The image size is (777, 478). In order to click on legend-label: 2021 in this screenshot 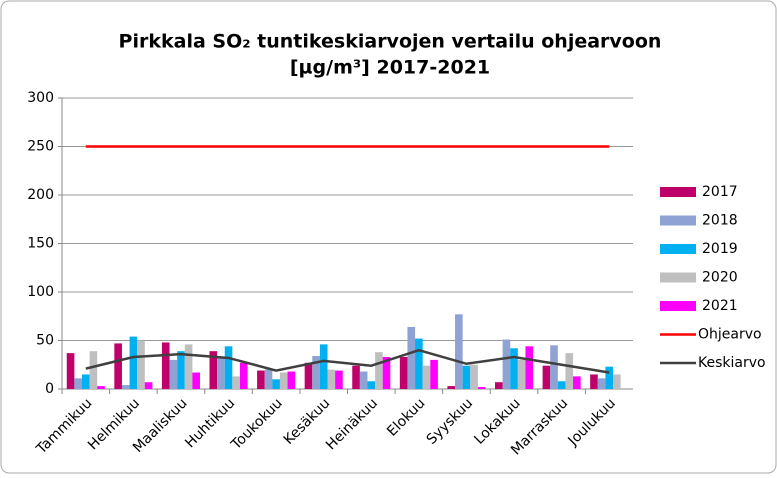, I will do `click(720, 306)`.